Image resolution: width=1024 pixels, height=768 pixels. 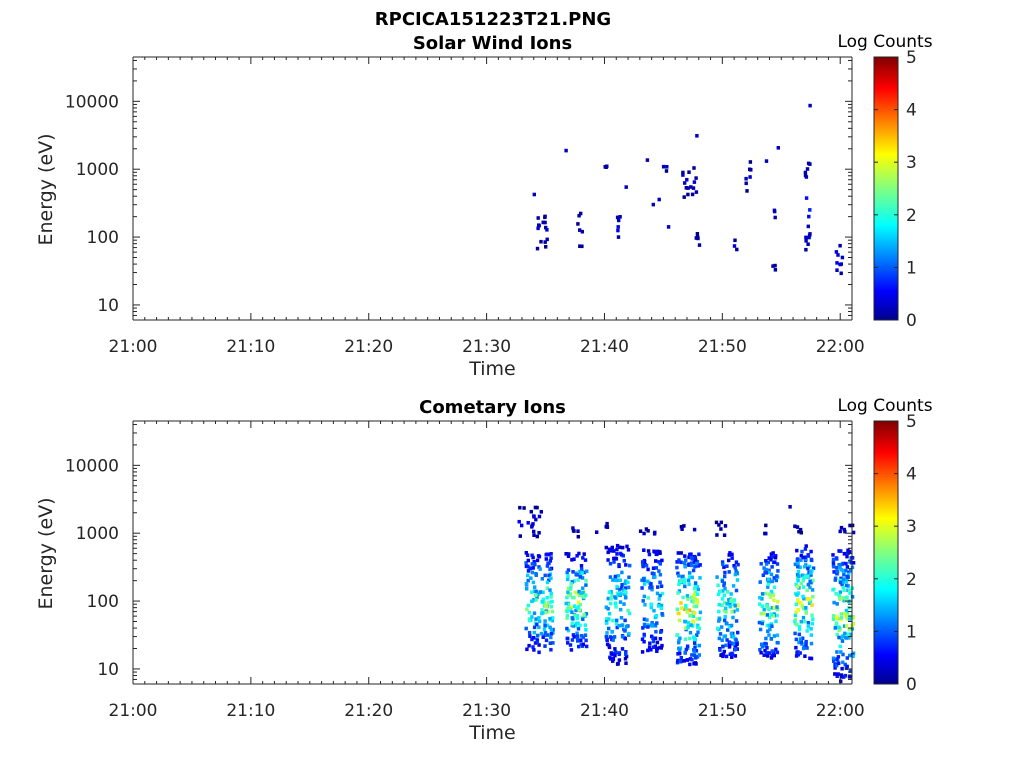 What do you see at coordinates (493, 19) in the screenshot?
I see `figure-title: RPCICA151223T21.PNG` at bounding box center [493, 19].